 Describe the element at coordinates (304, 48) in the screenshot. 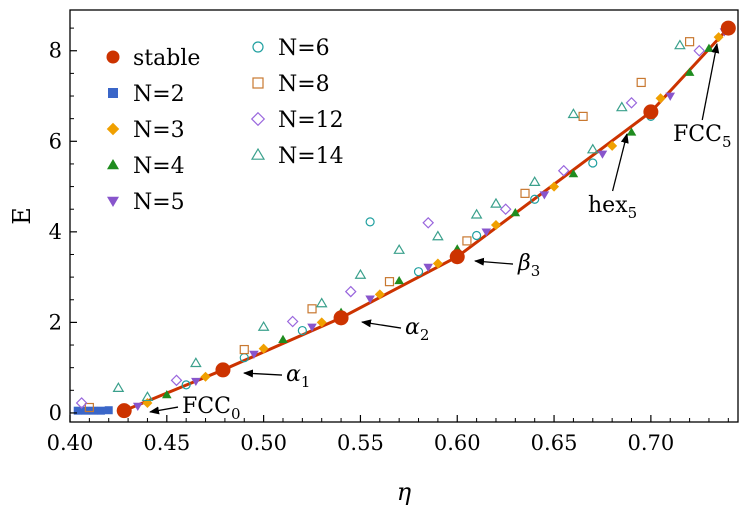

I see `legend-label-n6: N=6` at that location.